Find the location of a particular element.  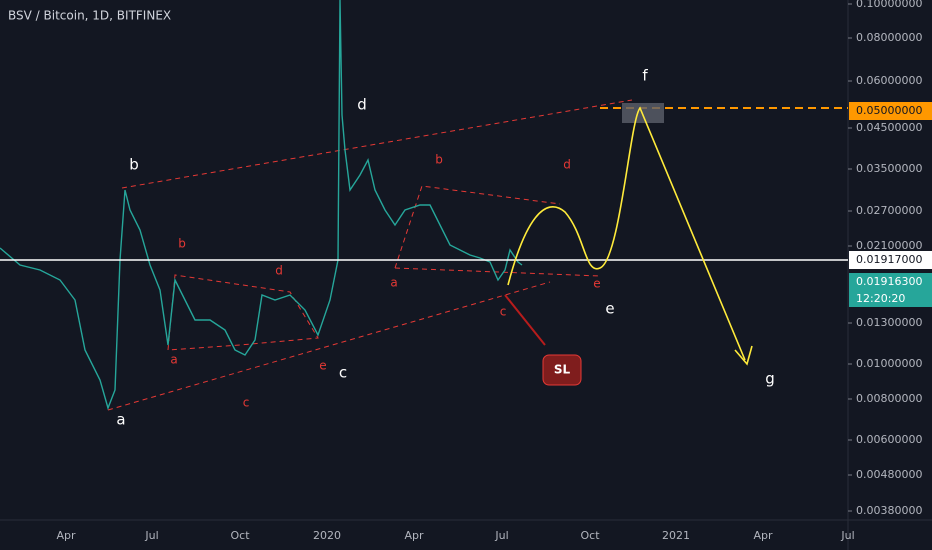

current-price: 0.01917000 is located at coordinates (889, 259).